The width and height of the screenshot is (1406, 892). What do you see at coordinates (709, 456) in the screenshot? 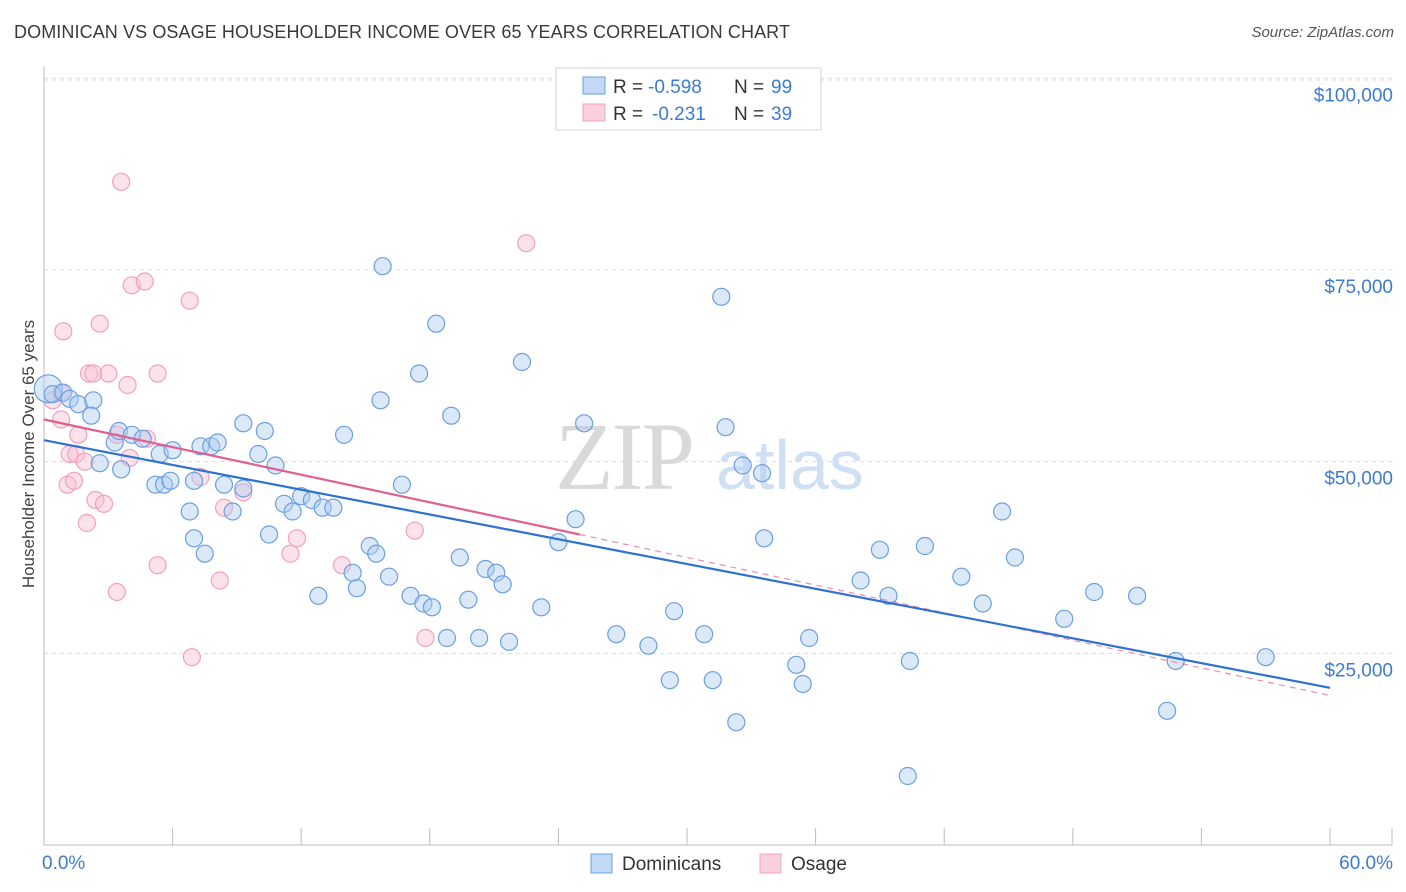
I see `watermark: ZIP atlas` at bounding box center [709, 456].